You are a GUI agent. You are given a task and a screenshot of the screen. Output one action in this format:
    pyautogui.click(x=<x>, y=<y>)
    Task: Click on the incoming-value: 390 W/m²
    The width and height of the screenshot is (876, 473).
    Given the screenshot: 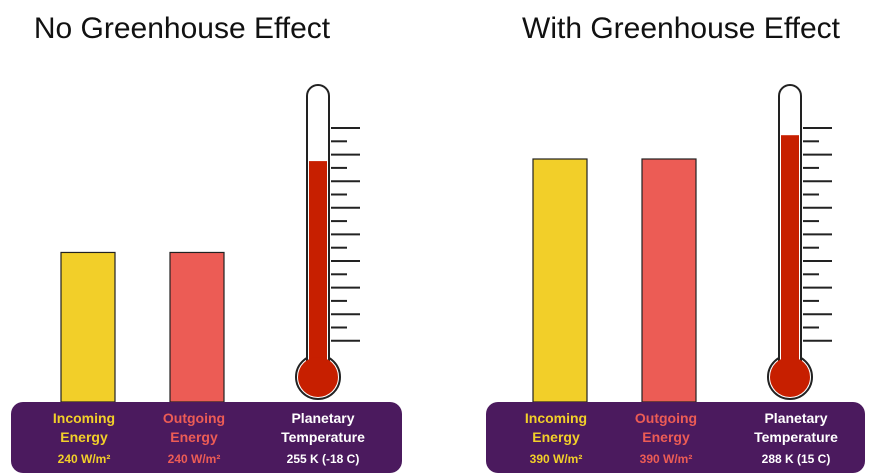 What is the action you would take?
    pyautogui.click(x=556, y=459)
    